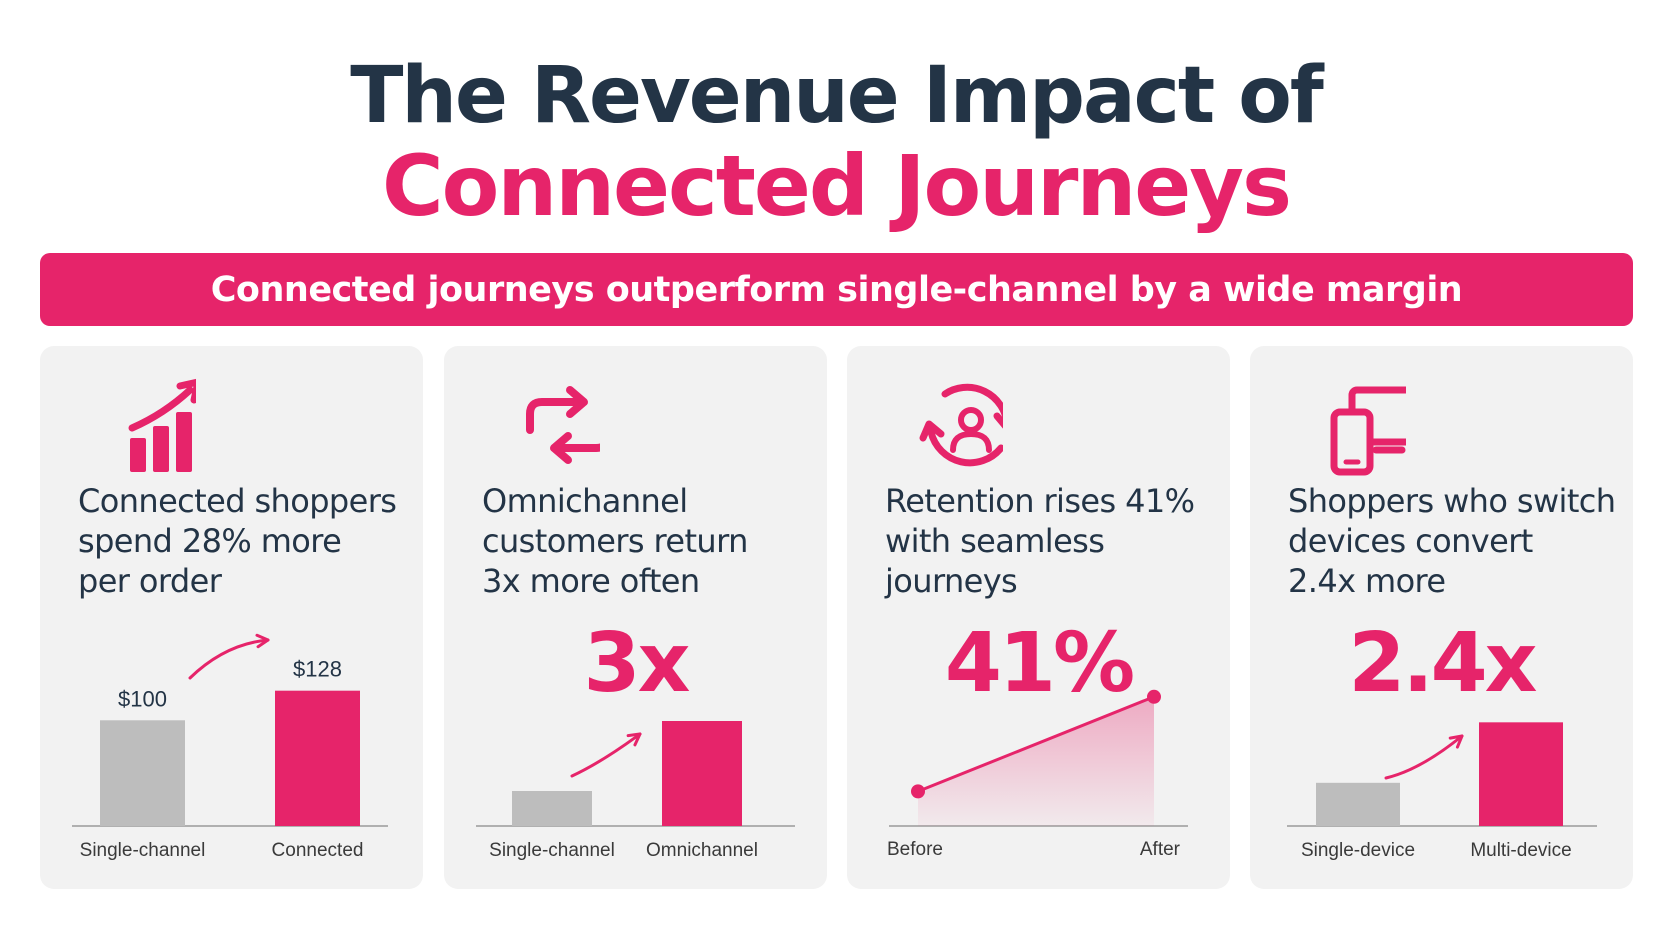  Describe the element at coordinates (1160, 849) in the screenshot. I see `x-label-after: After` at that location.